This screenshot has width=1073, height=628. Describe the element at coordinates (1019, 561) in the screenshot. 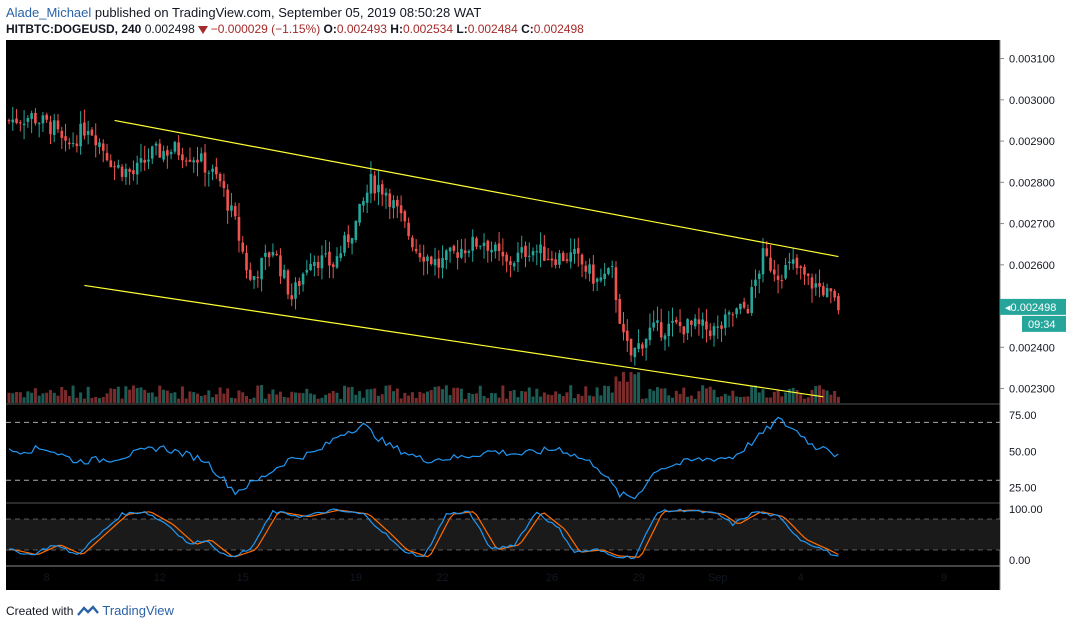

I see `stoch-tick-label: 0.00` at that location.